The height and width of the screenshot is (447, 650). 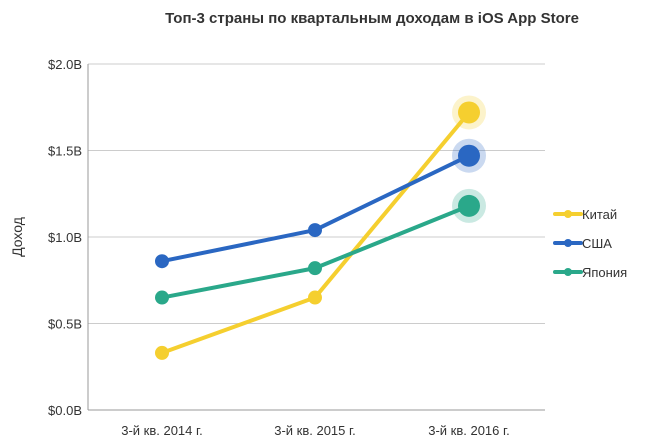 I want to click on x-tick-label: 3-й кв. 2016 г., so click(x=469, y=430).